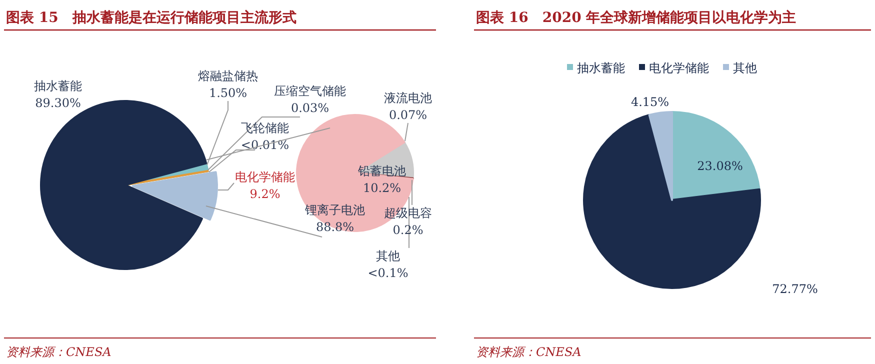  Describe the element at coordinates (228, 93) in the screenshot. I see `data-label: 1.50%` at that location.